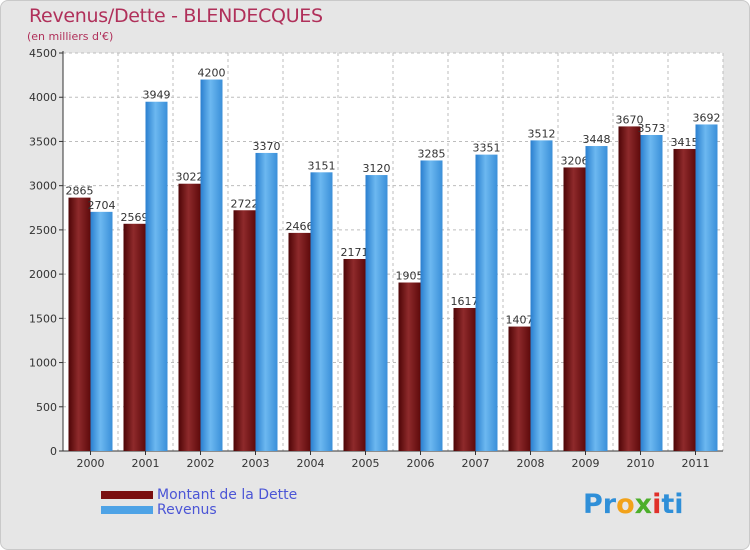 The image size is (750, 550). Describe the element at coordinates (102, 205) in the screenshot. I see `data-label-revenus: 2704` at that location.